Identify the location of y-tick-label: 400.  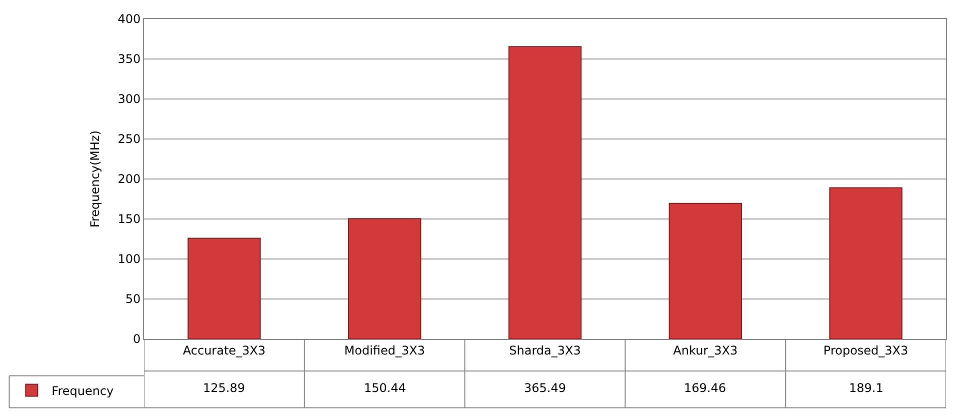
(129, 19).